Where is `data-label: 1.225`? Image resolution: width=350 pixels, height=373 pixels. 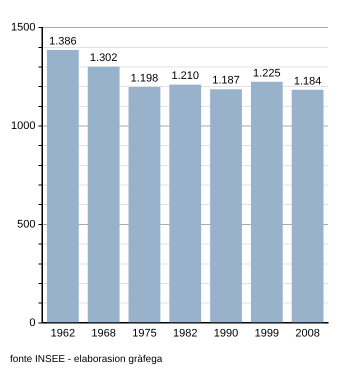
data-label: 1.225 is located at coordinates (267, 73).